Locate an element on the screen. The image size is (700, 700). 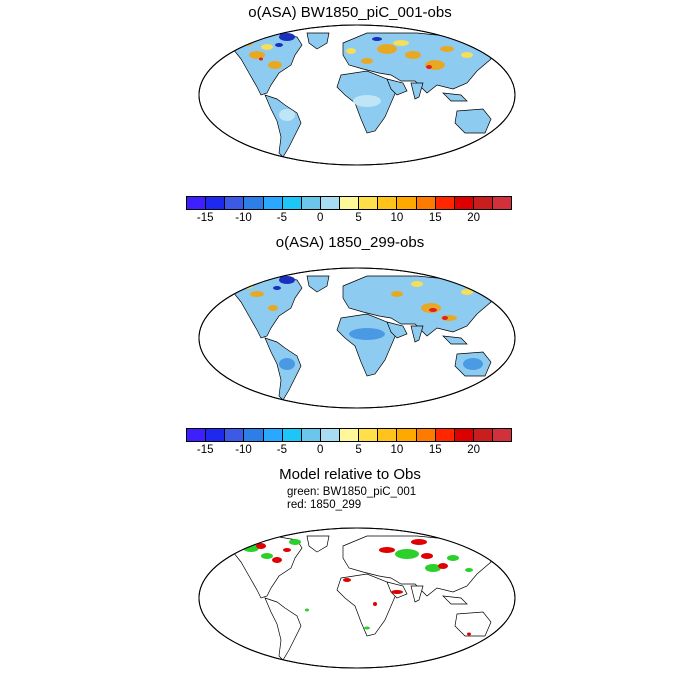
legend-green: green: BW1850_piC_001 is located at coordinates (352, 492).